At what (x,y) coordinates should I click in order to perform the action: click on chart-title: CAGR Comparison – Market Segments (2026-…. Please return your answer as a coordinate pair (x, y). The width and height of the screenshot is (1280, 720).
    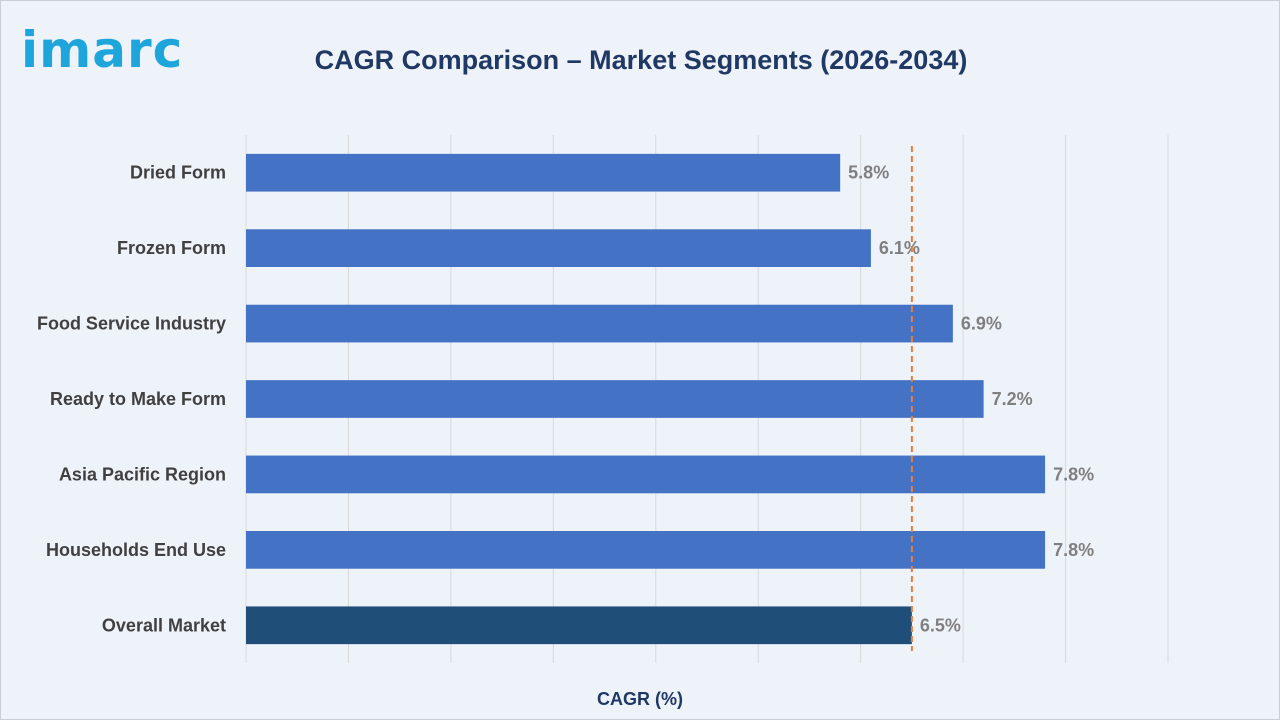
    Looking at the image, I should click on (641, 60).